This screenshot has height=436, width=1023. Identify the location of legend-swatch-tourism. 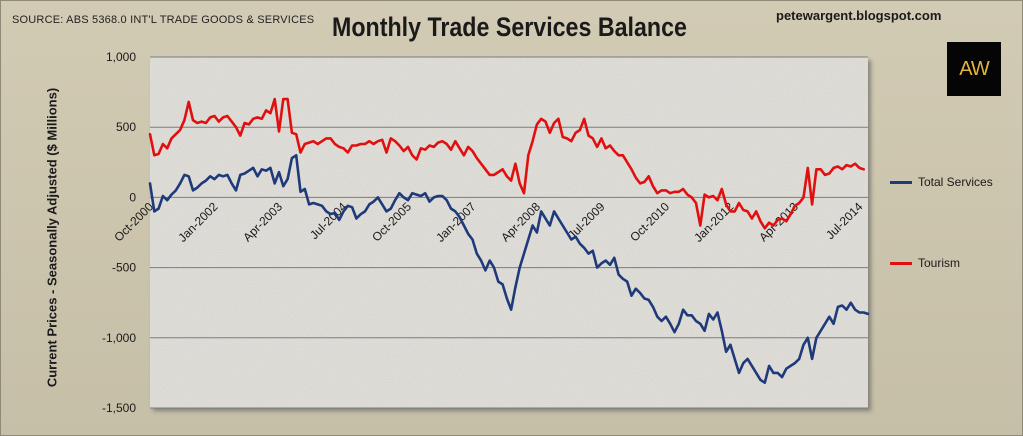
(901, 264).